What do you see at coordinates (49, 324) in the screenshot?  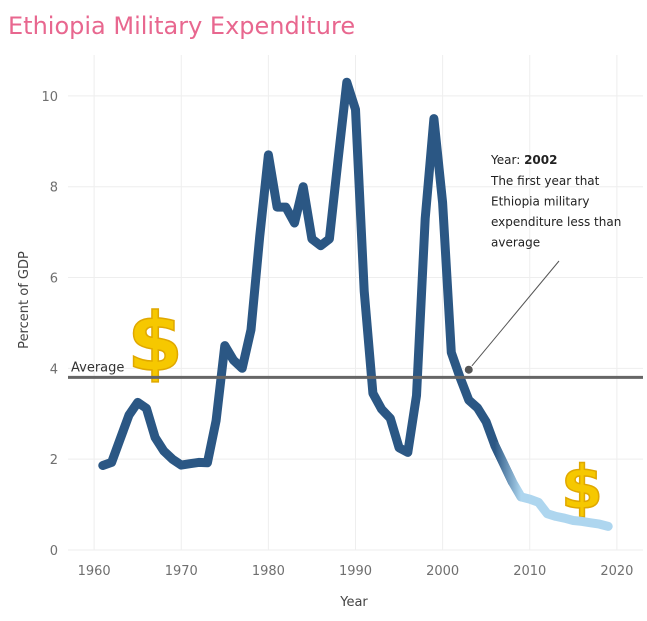 I see `y-axis-ticks: 0 2 4 6 8 10` at bounding box center [49, 324].